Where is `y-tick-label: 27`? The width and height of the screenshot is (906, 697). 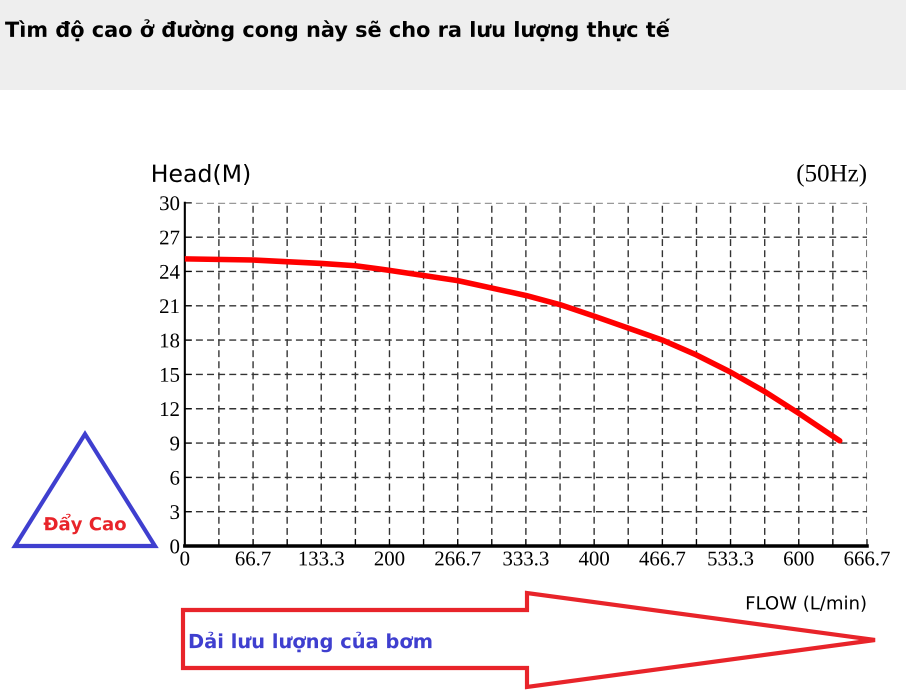 y-tick-label: 27 is located at coordinates (170, 237).